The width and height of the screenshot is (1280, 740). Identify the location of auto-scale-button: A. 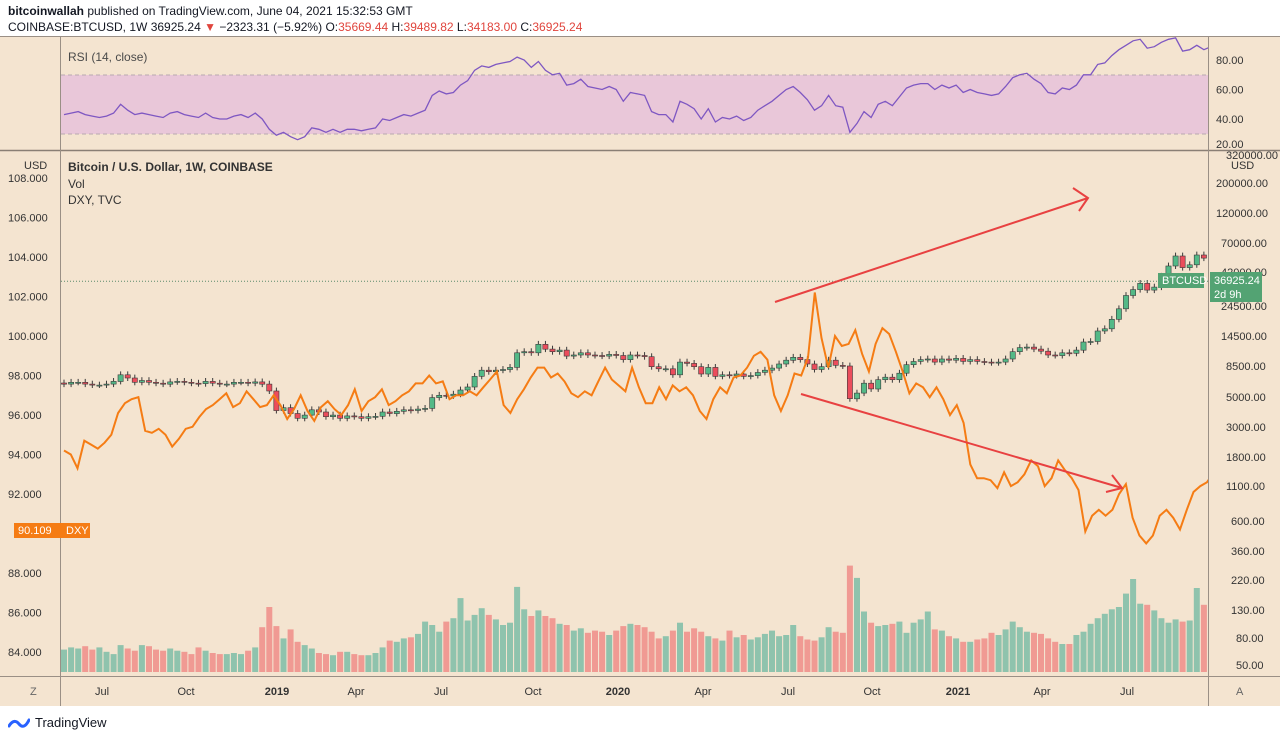
(1240, 692).